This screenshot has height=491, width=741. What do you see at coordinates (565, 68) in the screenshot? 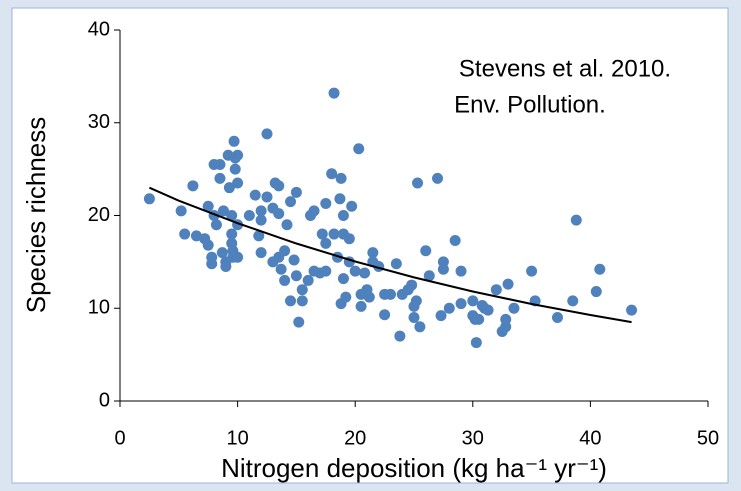
I see `annotation: Stevens et al. 2010.` at bounding box center [565, 68].